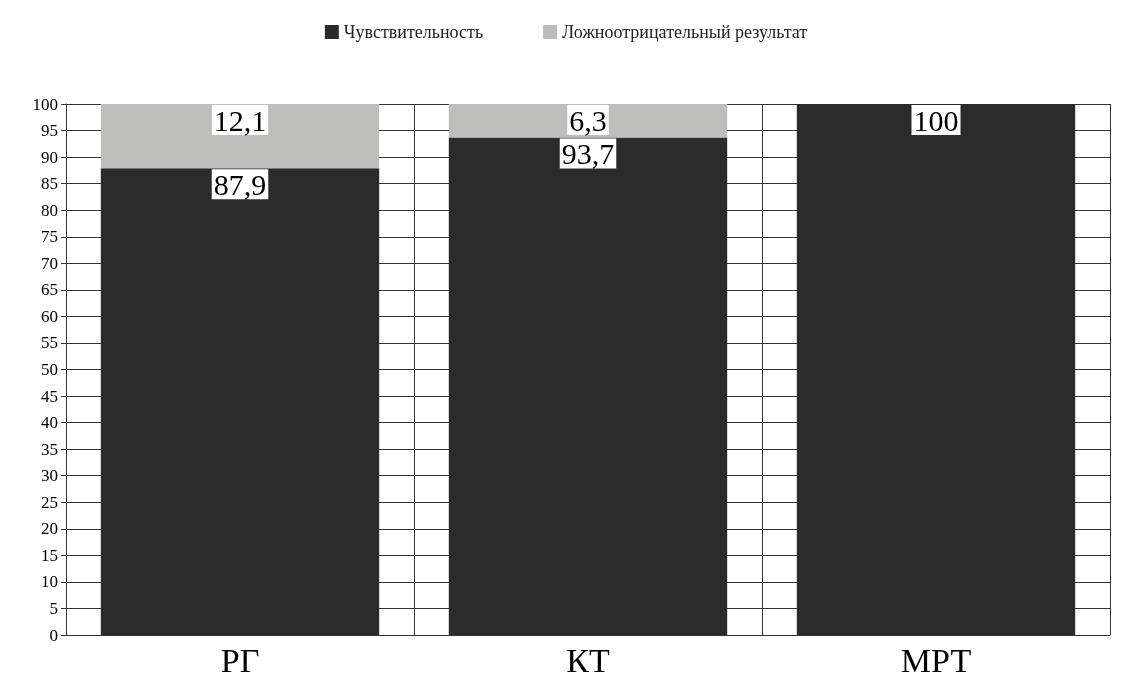 The image size is (1132, 695). I want to click on y-tick-label: 30, so click(49, 476).